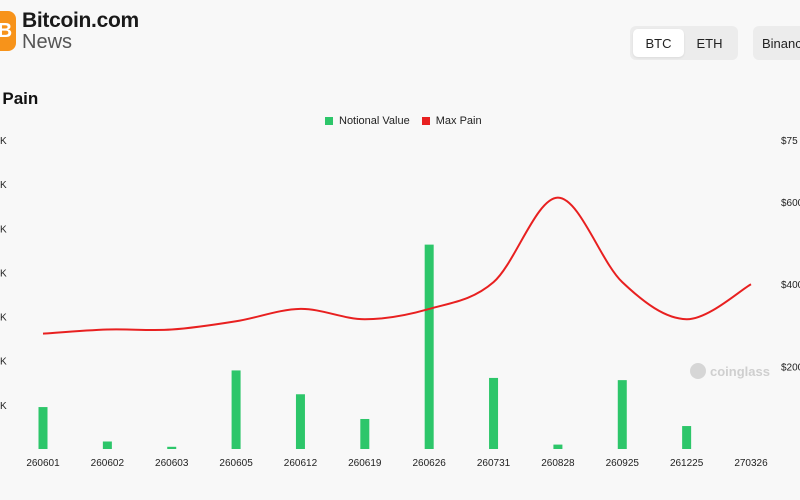 The height and width of the screenshot is (500, 800). What do you see at coordinates (365, 463) in the screenshot?
I see `x-tick-label: 260619` at bounding box center [365, 463].